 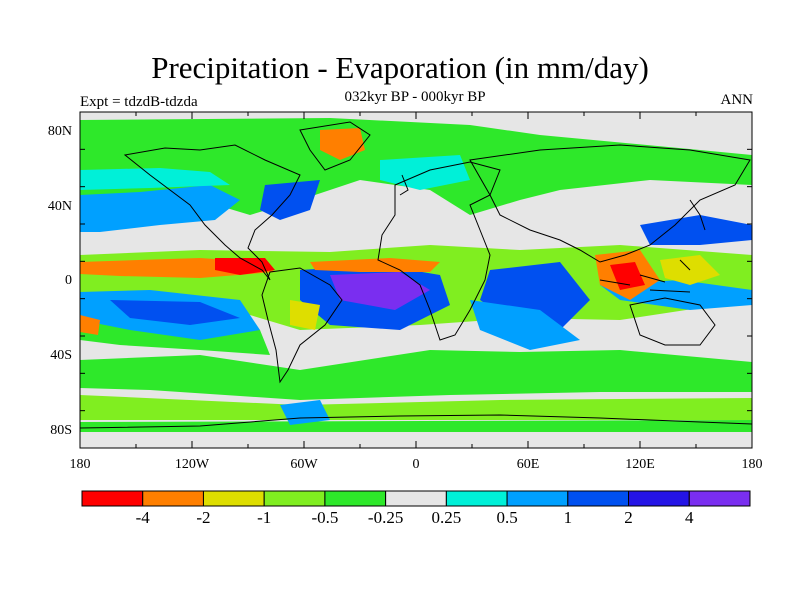 I want to click on field-south-america-yellow, so click(x=305, y=315).